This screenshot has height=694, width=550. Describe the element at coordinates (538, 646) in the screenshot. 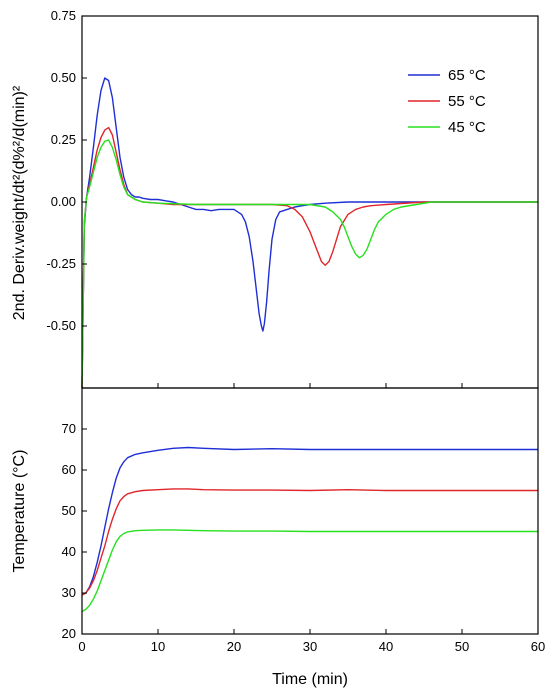

I see `x-tick-label: 60` at that location.